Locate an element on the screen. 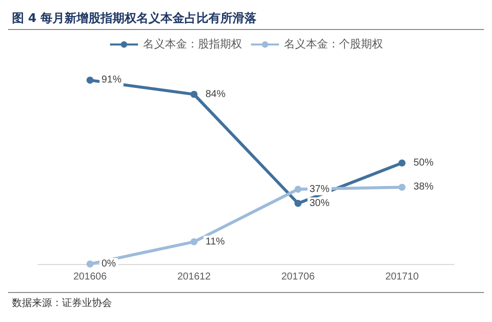  data-label: 11% is located at coordinates (215, 242).